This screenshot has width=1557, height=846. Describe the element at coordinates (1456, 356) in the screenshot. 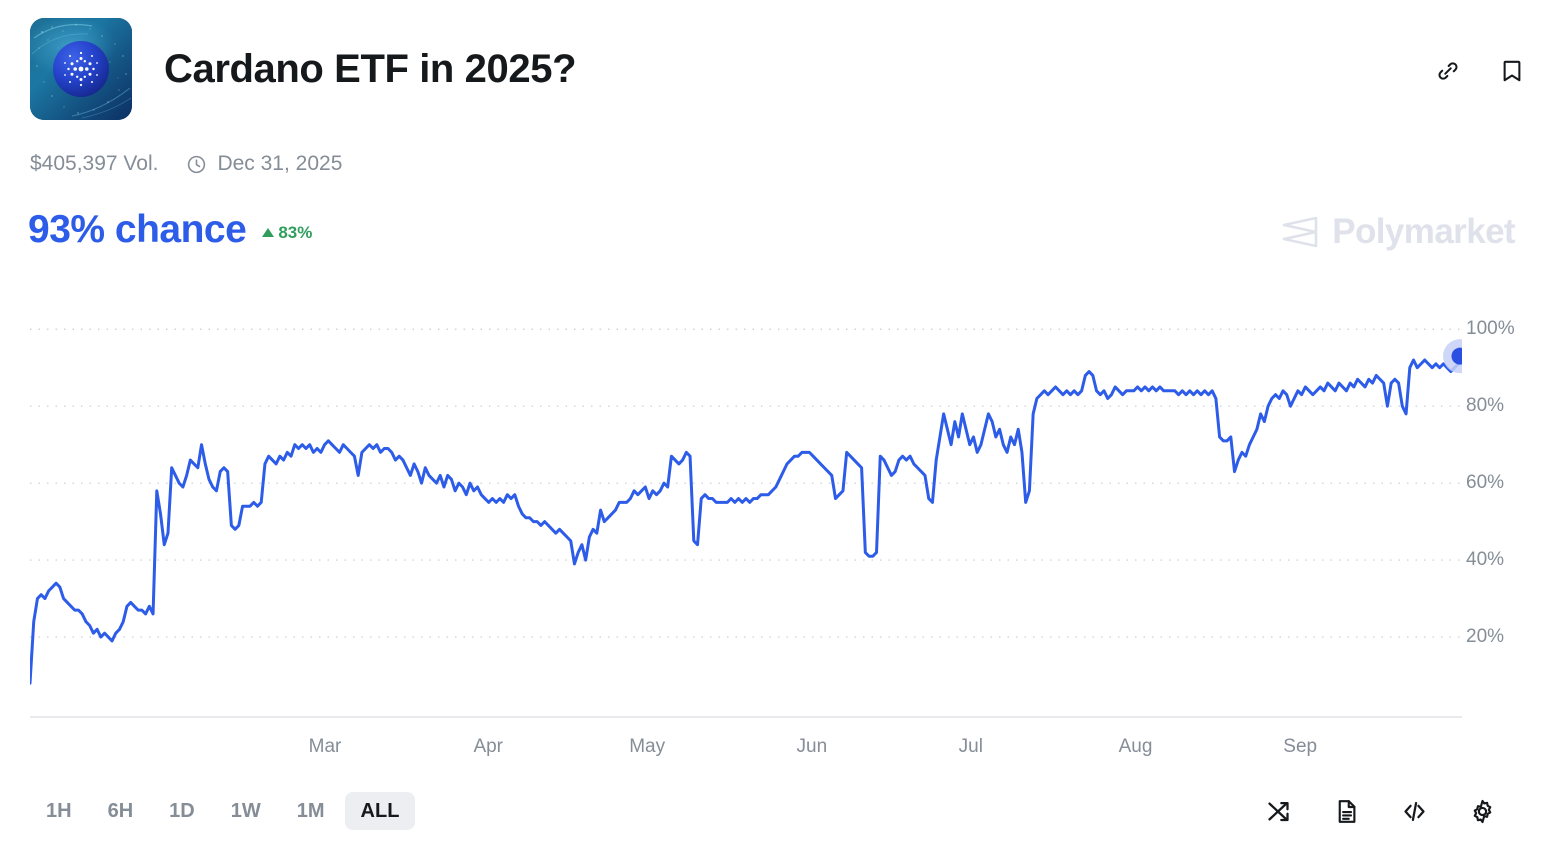

I see `endpoint-marker` at that location.